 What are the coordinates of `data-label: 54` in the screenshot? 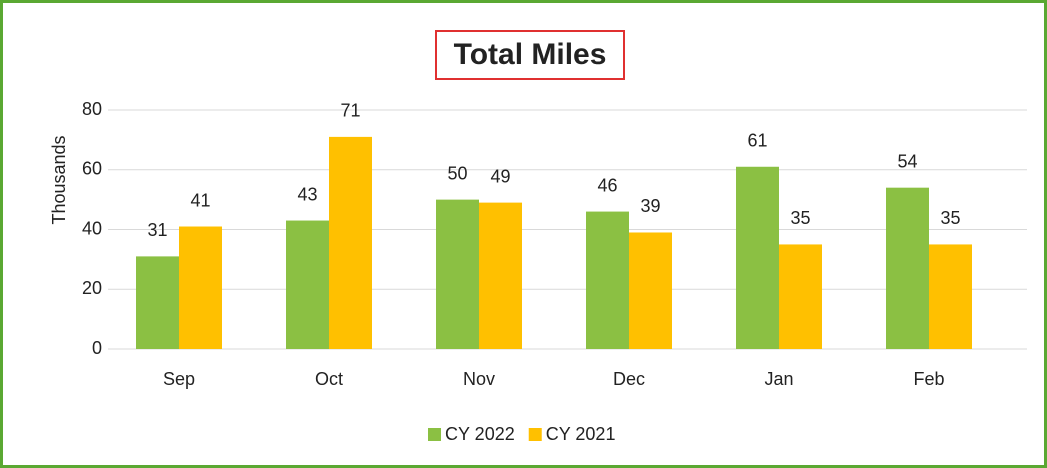 It's located at (907, 161).